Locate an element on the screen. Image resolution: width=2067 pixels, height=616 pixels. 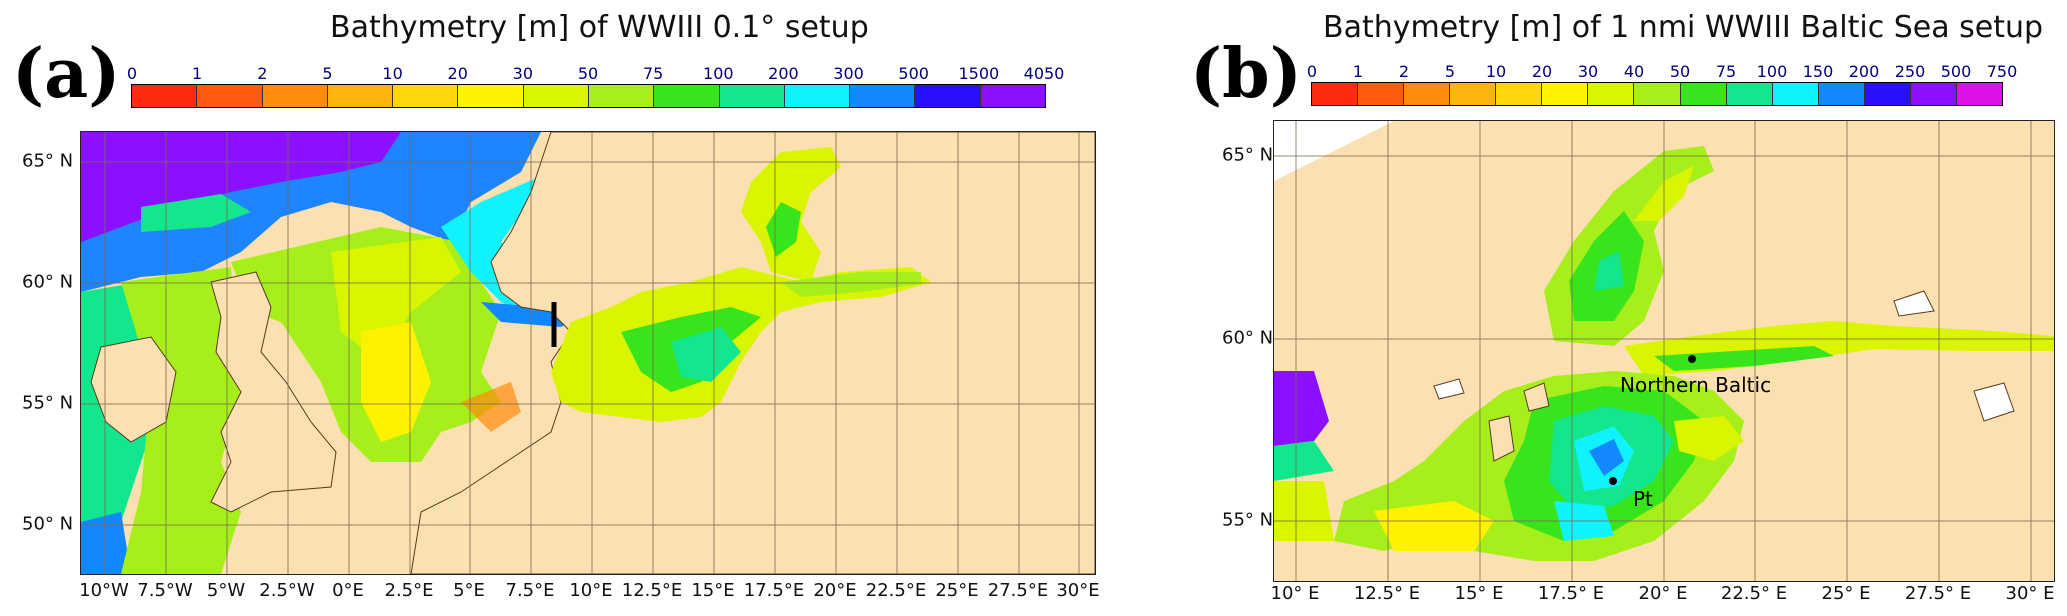
lon-tick-label: 27.5°E is located at coordinates (1018, 590).